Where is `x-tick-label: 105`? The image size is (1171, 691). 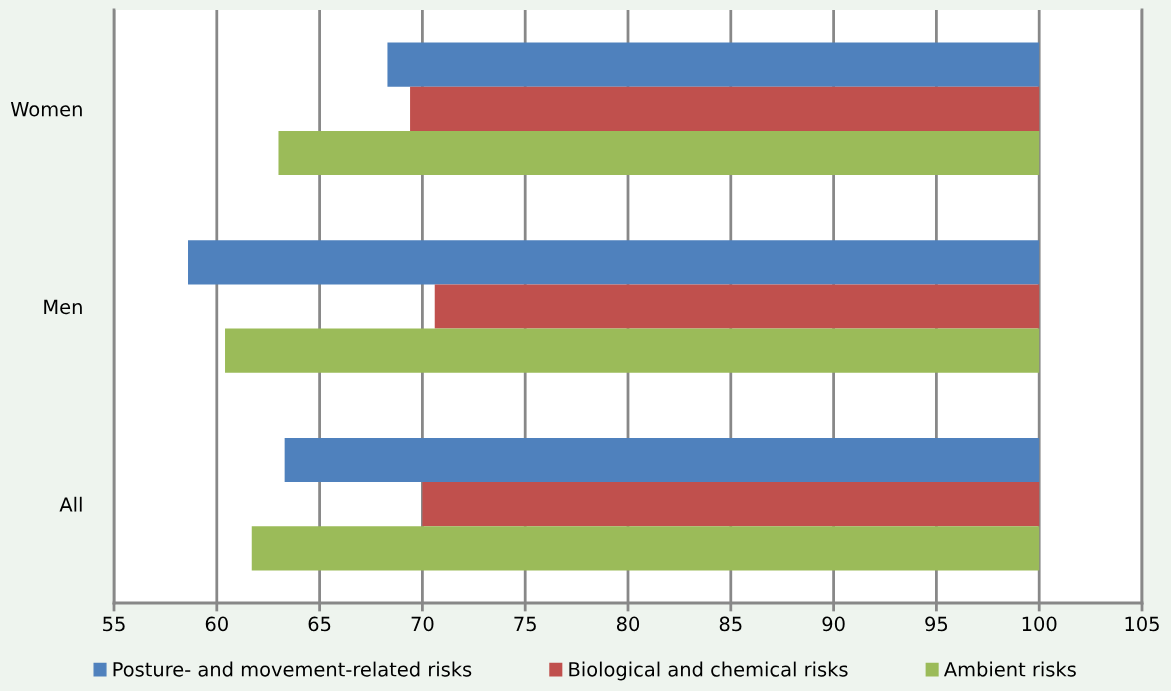 x-tick-label: 105 is located at coordinates (1142, 624).